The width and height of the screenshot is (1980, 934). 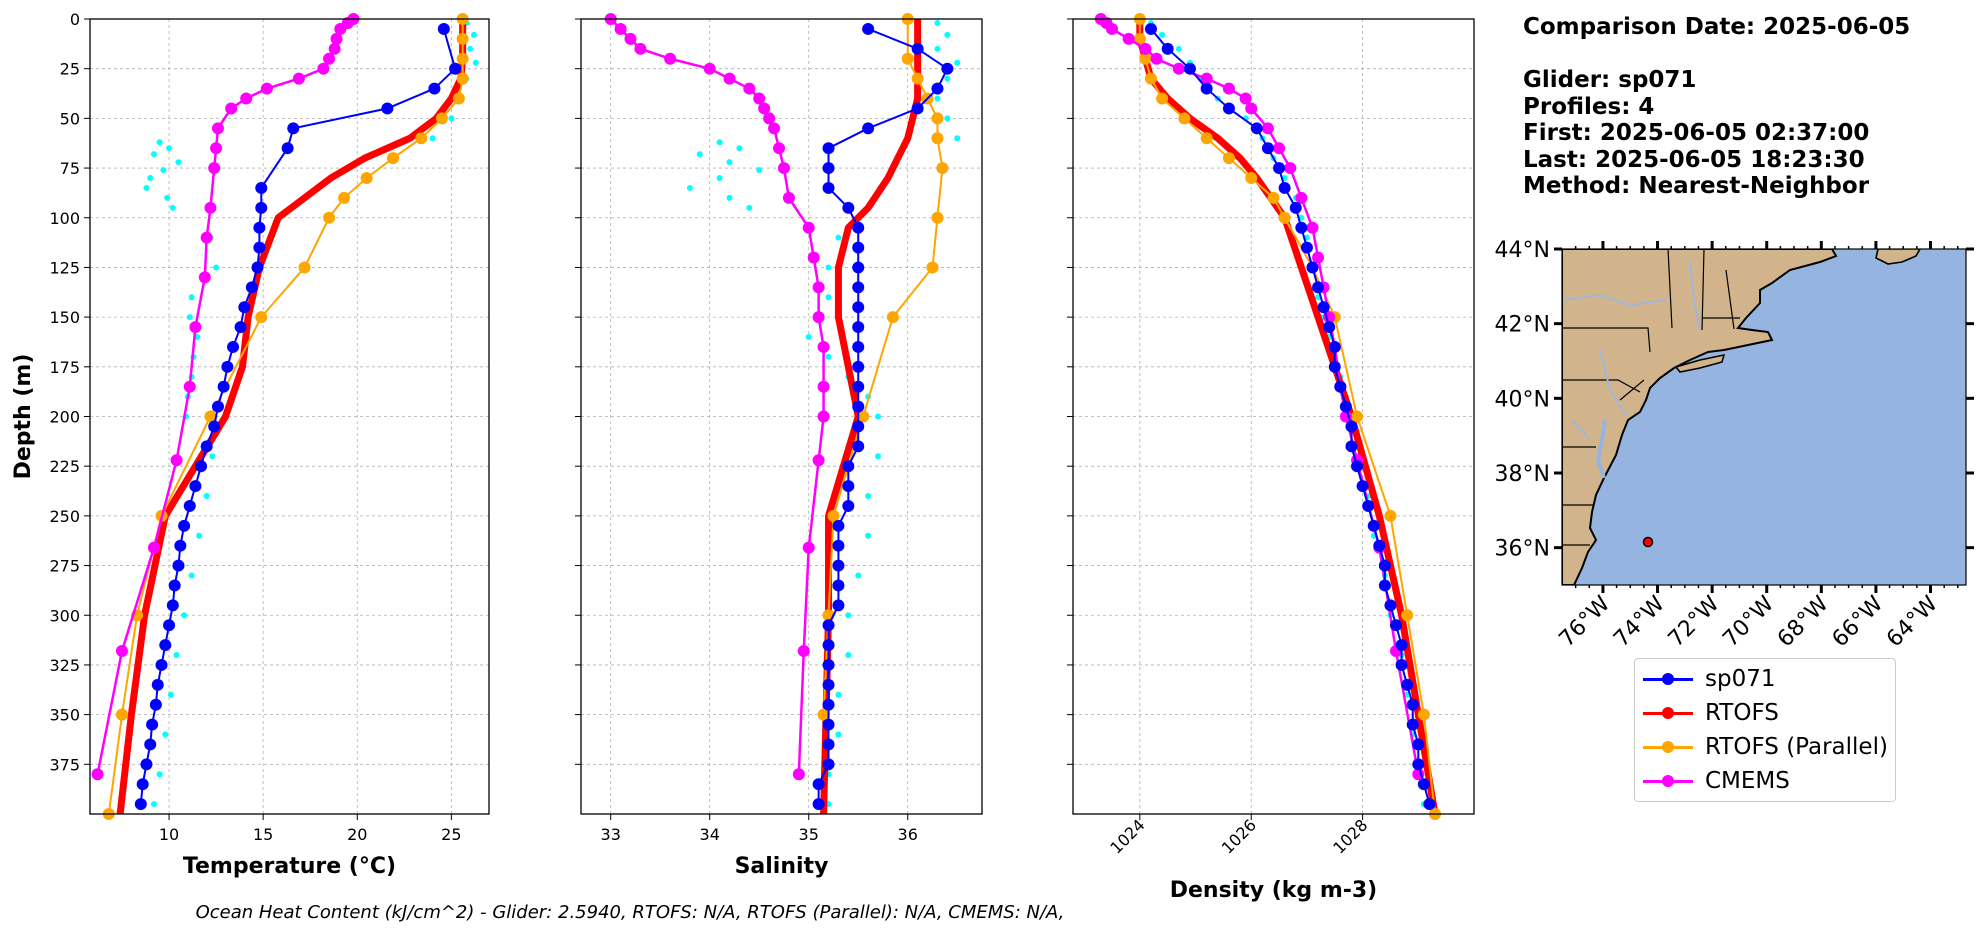 What do you see at coordinates (1696, 133) in the screenshot?
I see `first-time: First: 2025-06-05 02:37:00` at bounding box center [1696, 133].